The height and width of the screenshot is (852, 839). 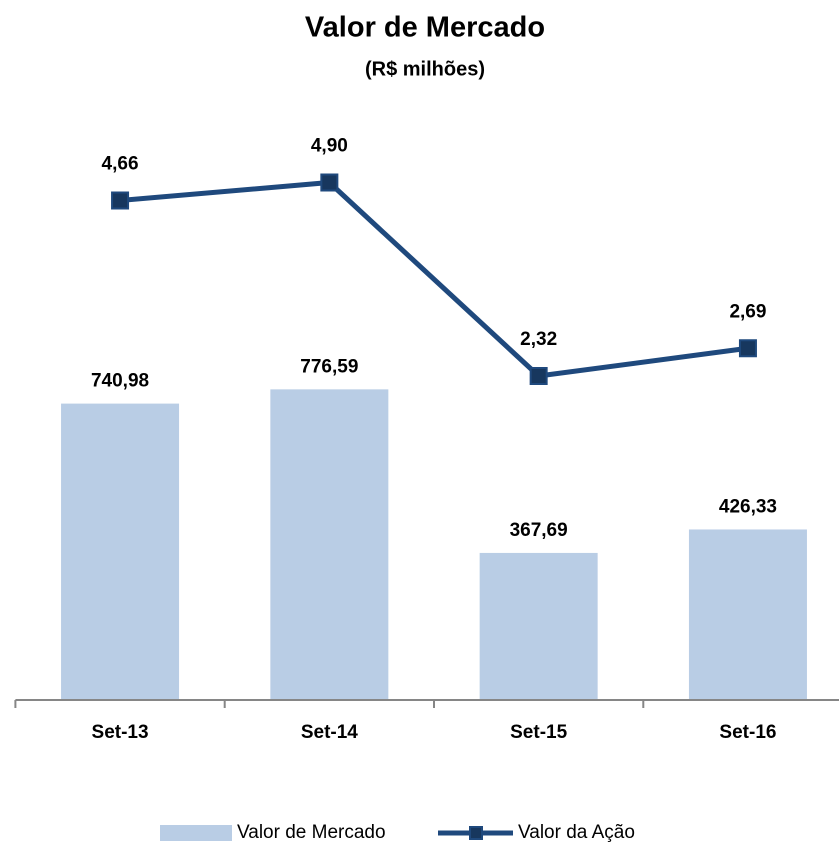 What do you see at coordinates (539, 530) in the screenshot?
I see `data-label: 367,69` at bounding box center [539, 530].